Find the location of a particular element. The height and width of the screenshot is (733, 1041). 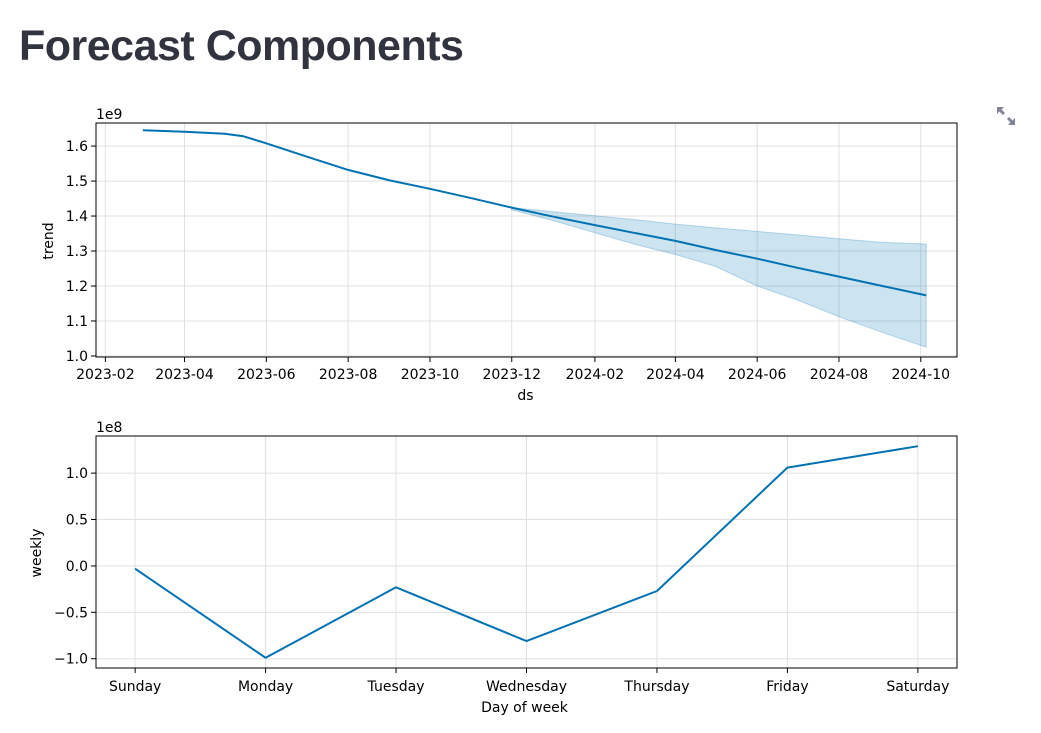

trend-x-tick-label: 2024-06 is located at coordinates (757, 375).